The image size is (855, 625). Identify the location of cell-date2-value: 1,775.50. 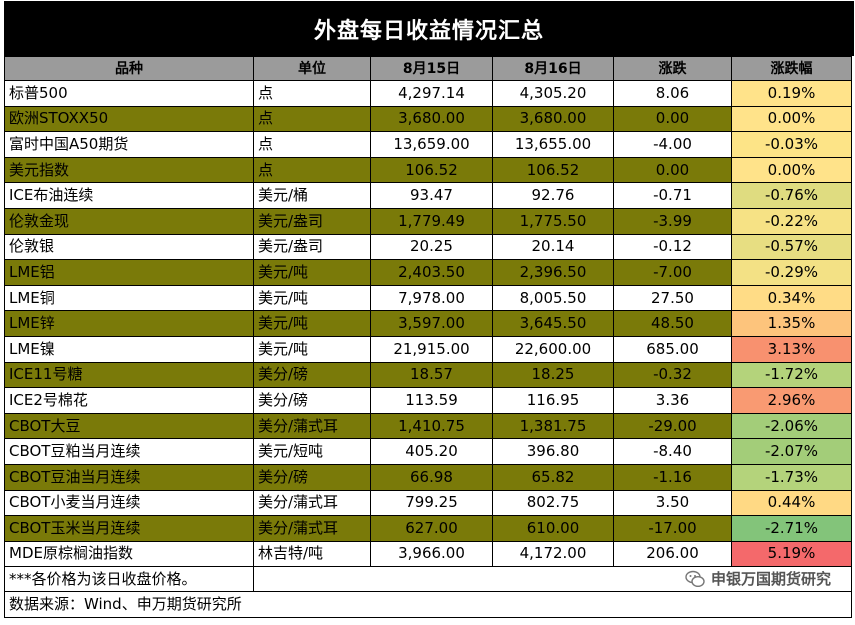
(553, 221).